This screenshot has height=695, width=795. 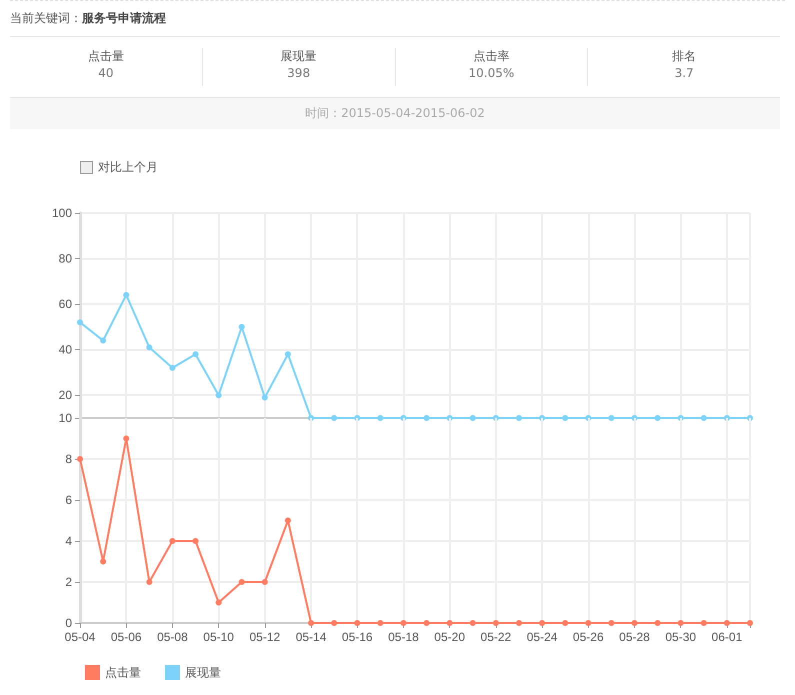 I want to click on y-tick-label: 0, so click(x=68, y=623).